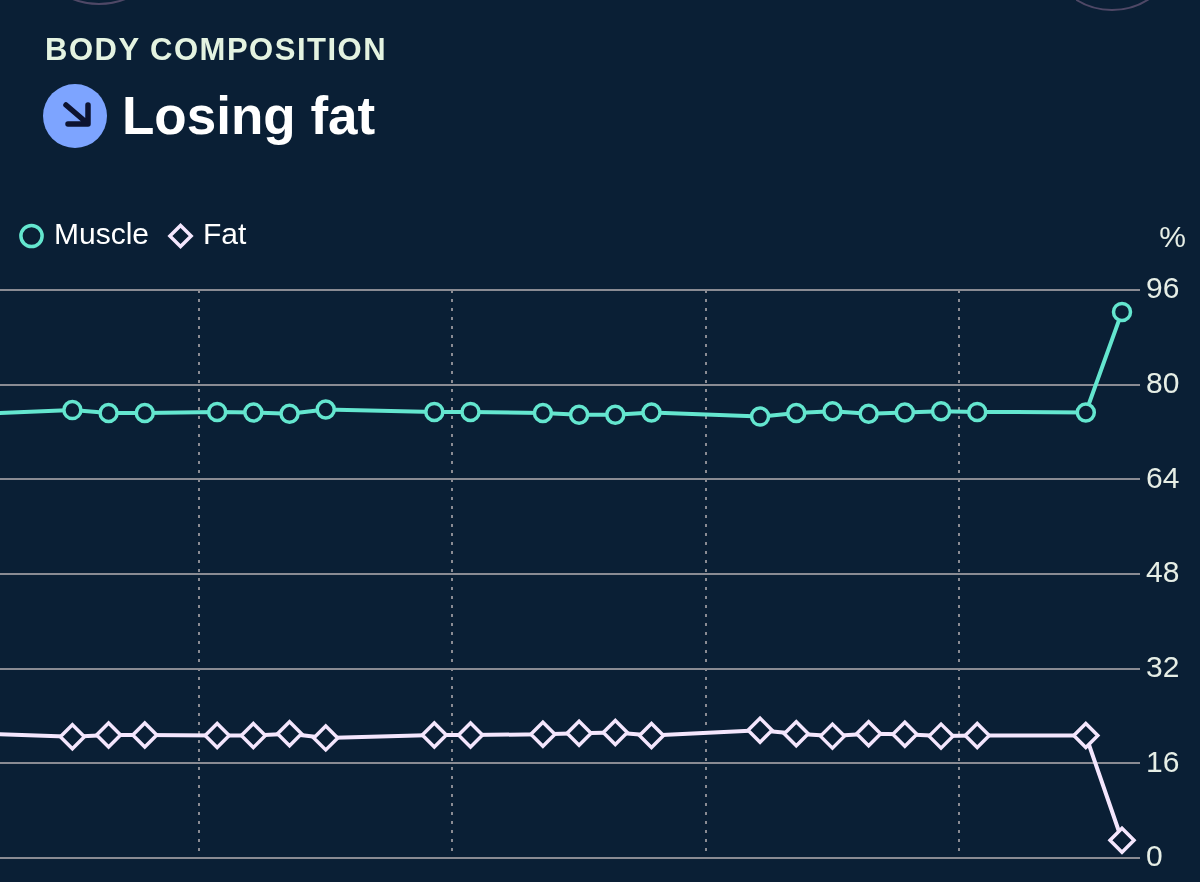  I want to click on y-tick-label: 80, so click(1163, 382).